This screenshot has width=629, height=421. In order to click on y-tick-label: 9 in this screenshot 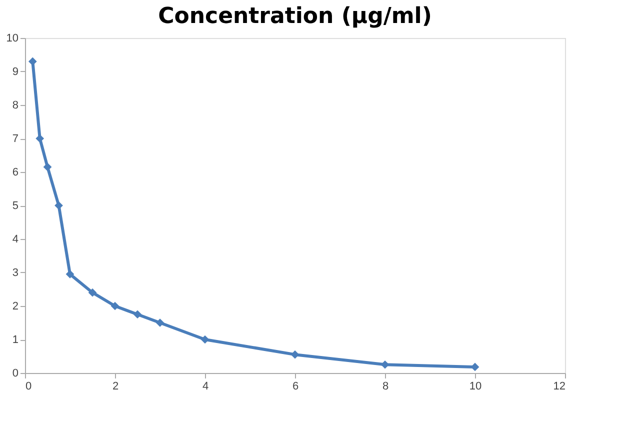, I will do `click(15, 72)`.